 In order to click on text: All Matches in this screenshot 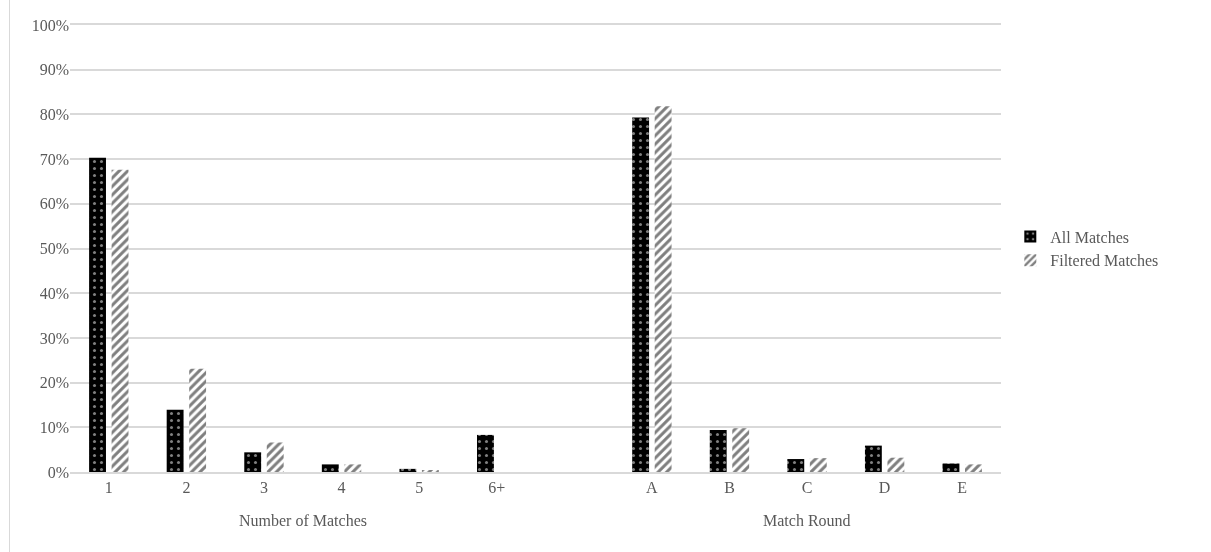, I will do `click(1089, 237)`.